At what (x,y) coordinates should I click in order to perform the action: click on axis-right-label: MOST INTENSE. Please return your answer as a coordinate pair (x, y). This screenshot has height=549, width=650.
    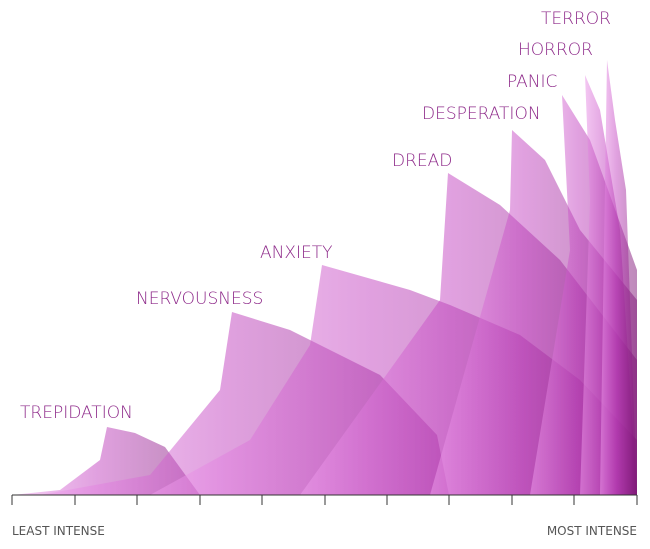
    Looking at the image, I should click on (592, 531).